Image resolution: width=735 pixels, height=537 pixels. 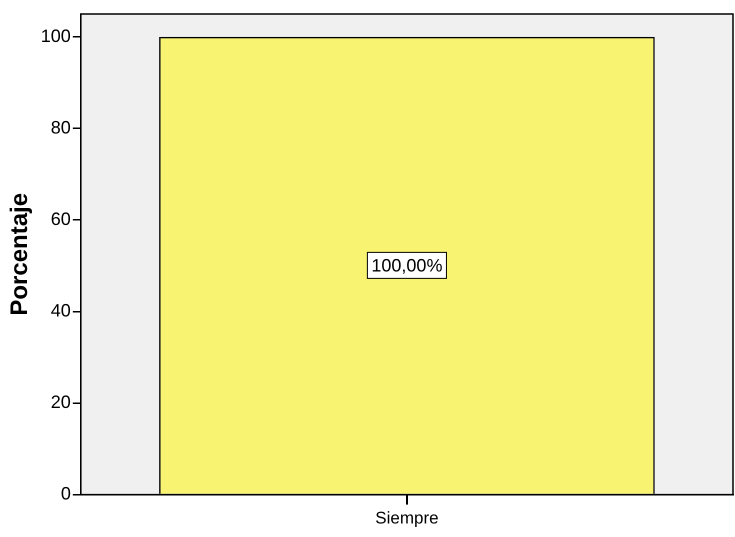 I want to click on y-tick-label: 60, so click(x=60, y=218).